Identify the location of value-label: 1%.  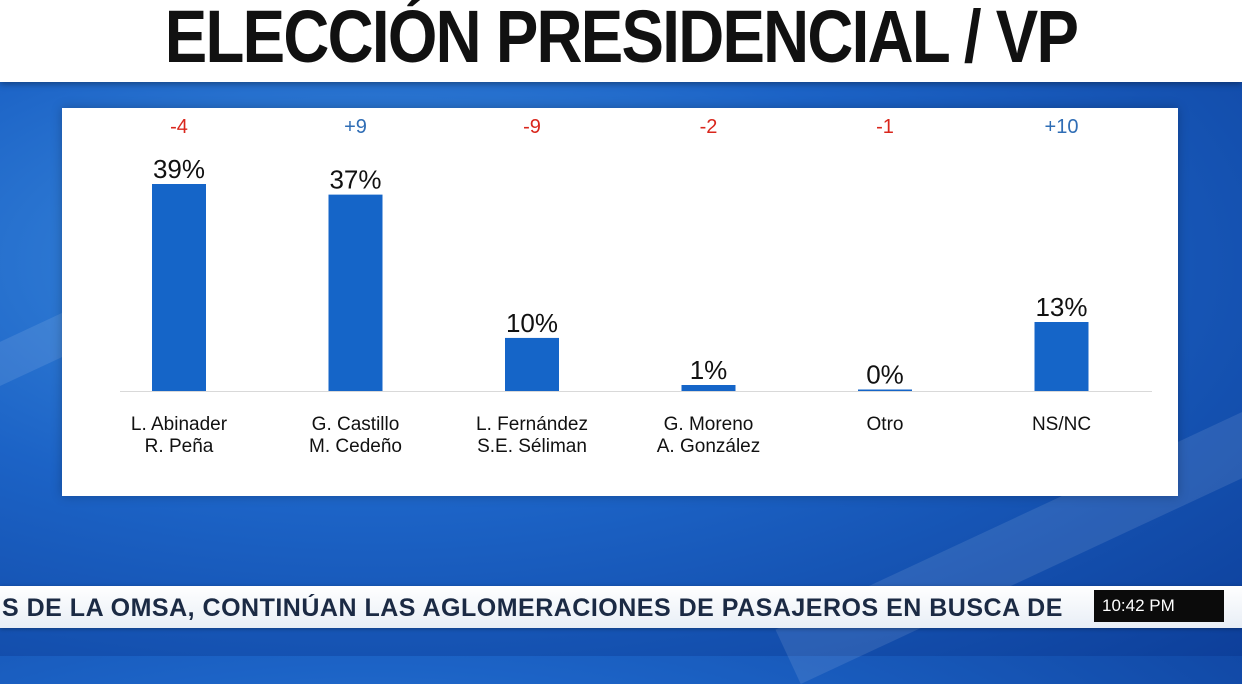
(709, 370).